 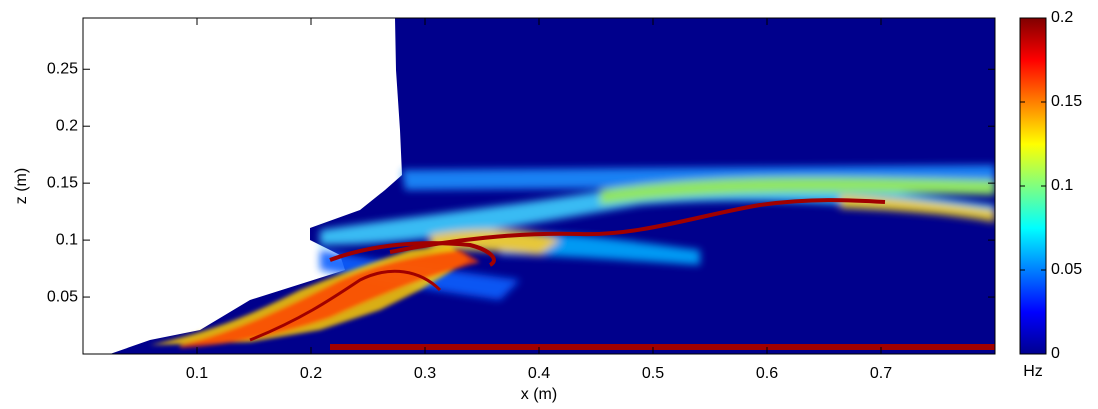 I want to click on colorbar-tick-label: 0, so click(x=1055, y=353).